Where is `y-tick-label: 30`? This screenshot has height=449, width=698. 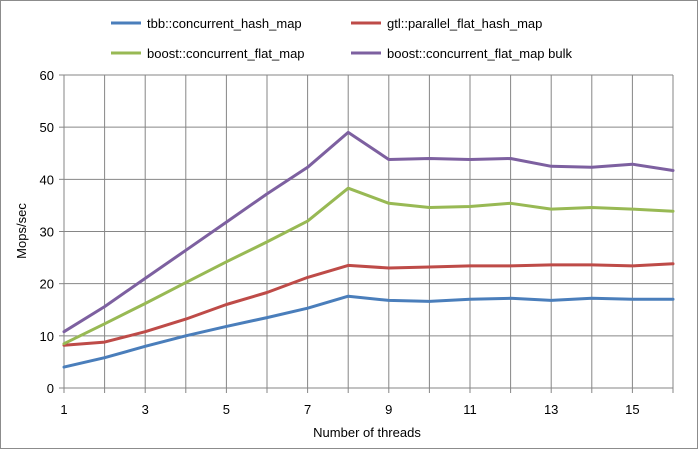
y-tick-label: 30 is located at coordinates (47, 232).